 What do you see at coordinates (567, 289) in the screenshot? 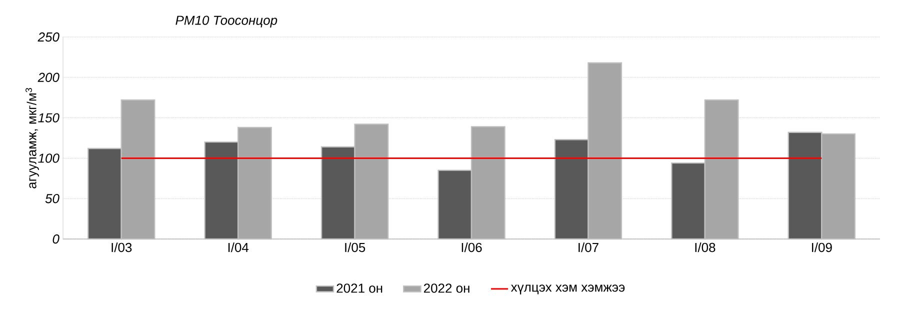
I see `legend-label: хүлцэх хэм хэмжээ` at bounding box center [567, 289].